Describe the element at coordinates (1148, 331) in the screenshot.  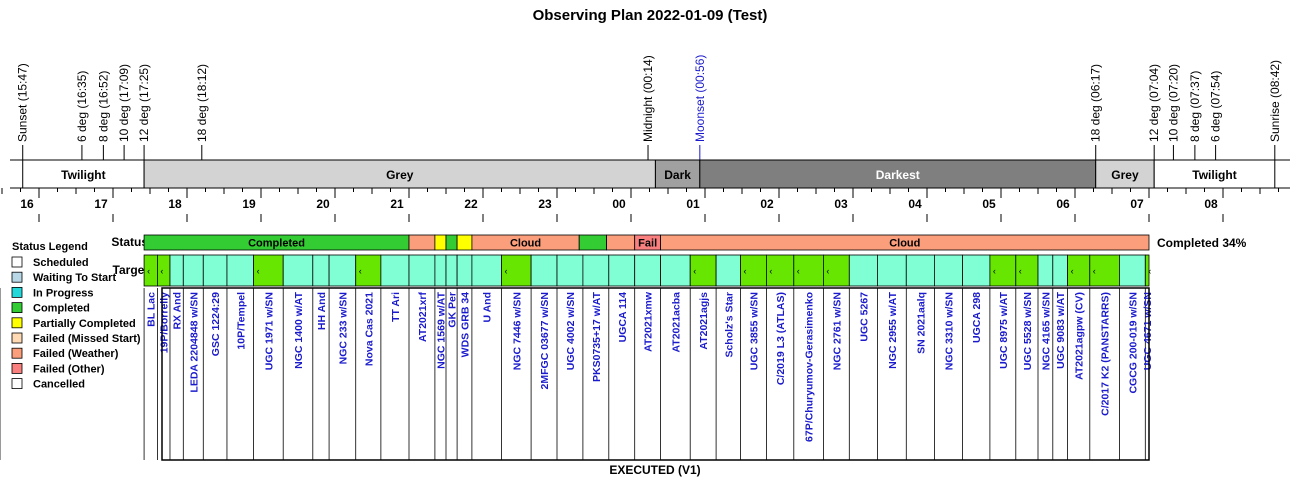
I see `target-name: UGC 4671 w/SN` at that location.